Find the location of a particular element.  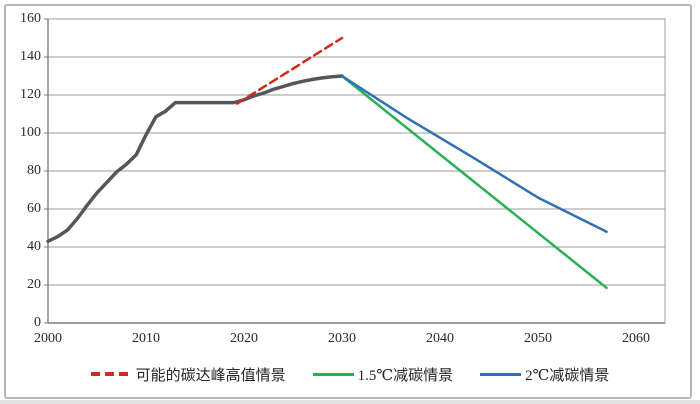

x-axis-label: 2040 is located at coordinates (440, 338).